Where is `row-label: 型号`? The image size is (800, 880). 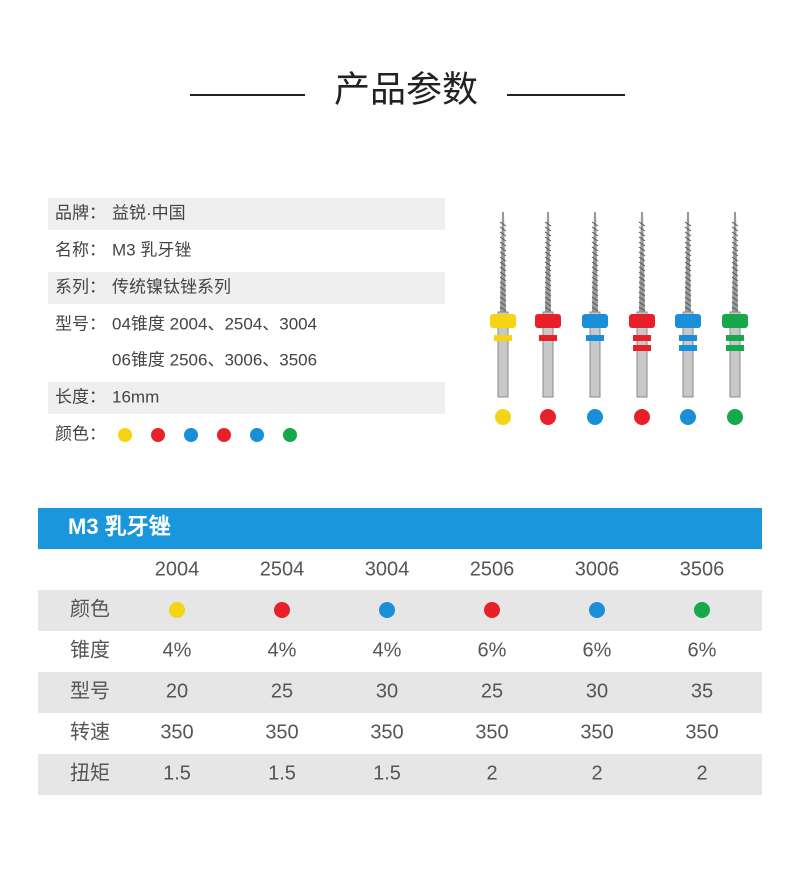
row-label: 型号 is located at coordinates (90, 690).